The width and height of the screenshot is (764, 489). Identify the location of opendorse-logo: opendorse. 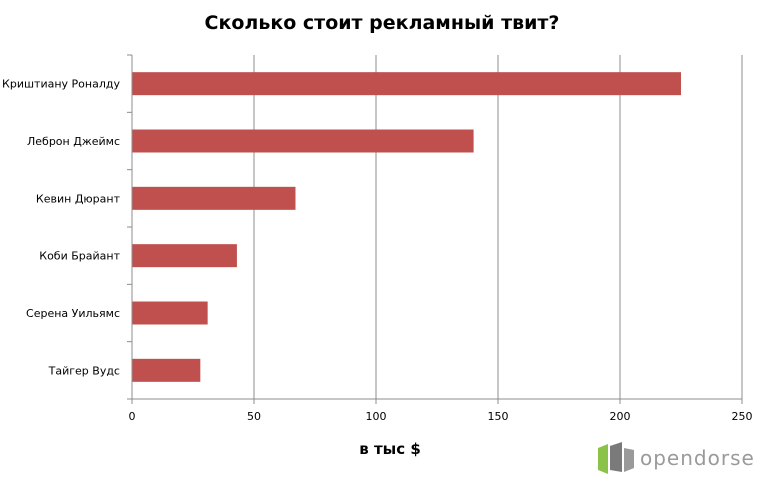
(676, 458).